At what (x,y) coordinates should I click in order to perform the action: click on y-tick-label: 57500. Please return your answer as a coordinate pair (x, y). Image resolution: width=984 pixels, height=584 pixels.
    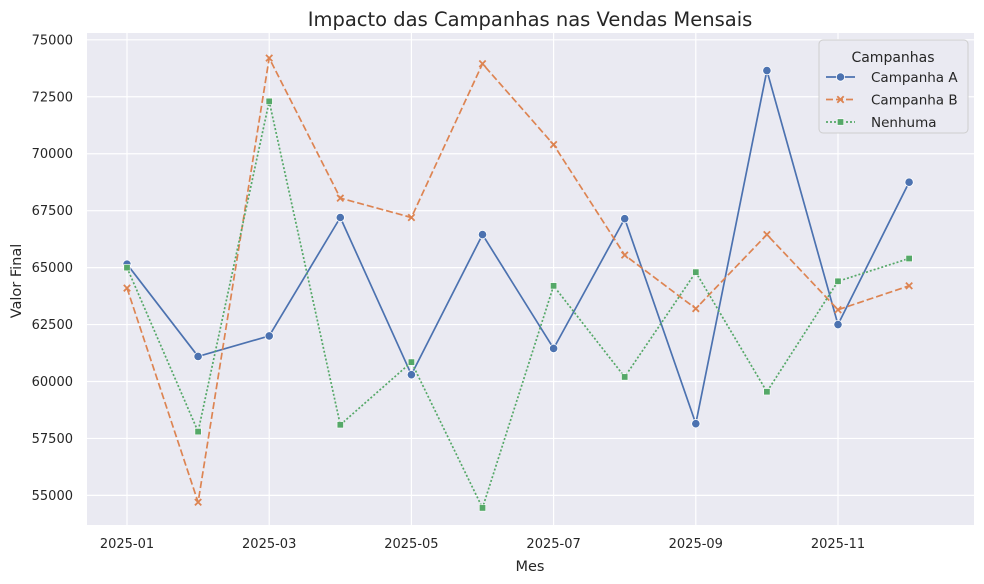
    Looking at the image, I should click on (52, 439).